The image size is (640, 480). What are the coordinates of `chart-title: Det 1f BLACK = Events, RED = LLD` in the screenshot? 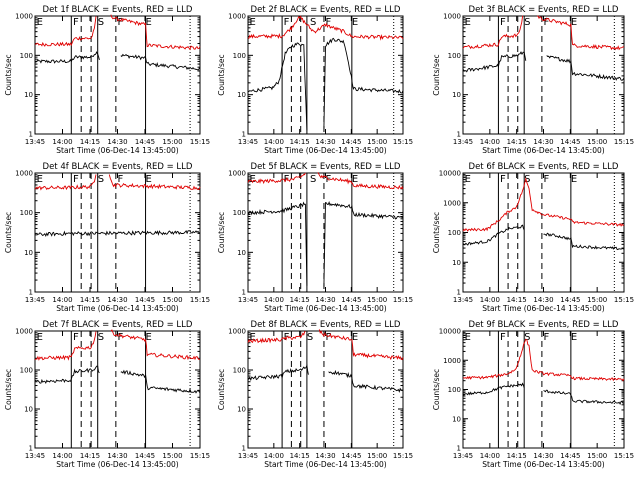 It's located at (118, 10).